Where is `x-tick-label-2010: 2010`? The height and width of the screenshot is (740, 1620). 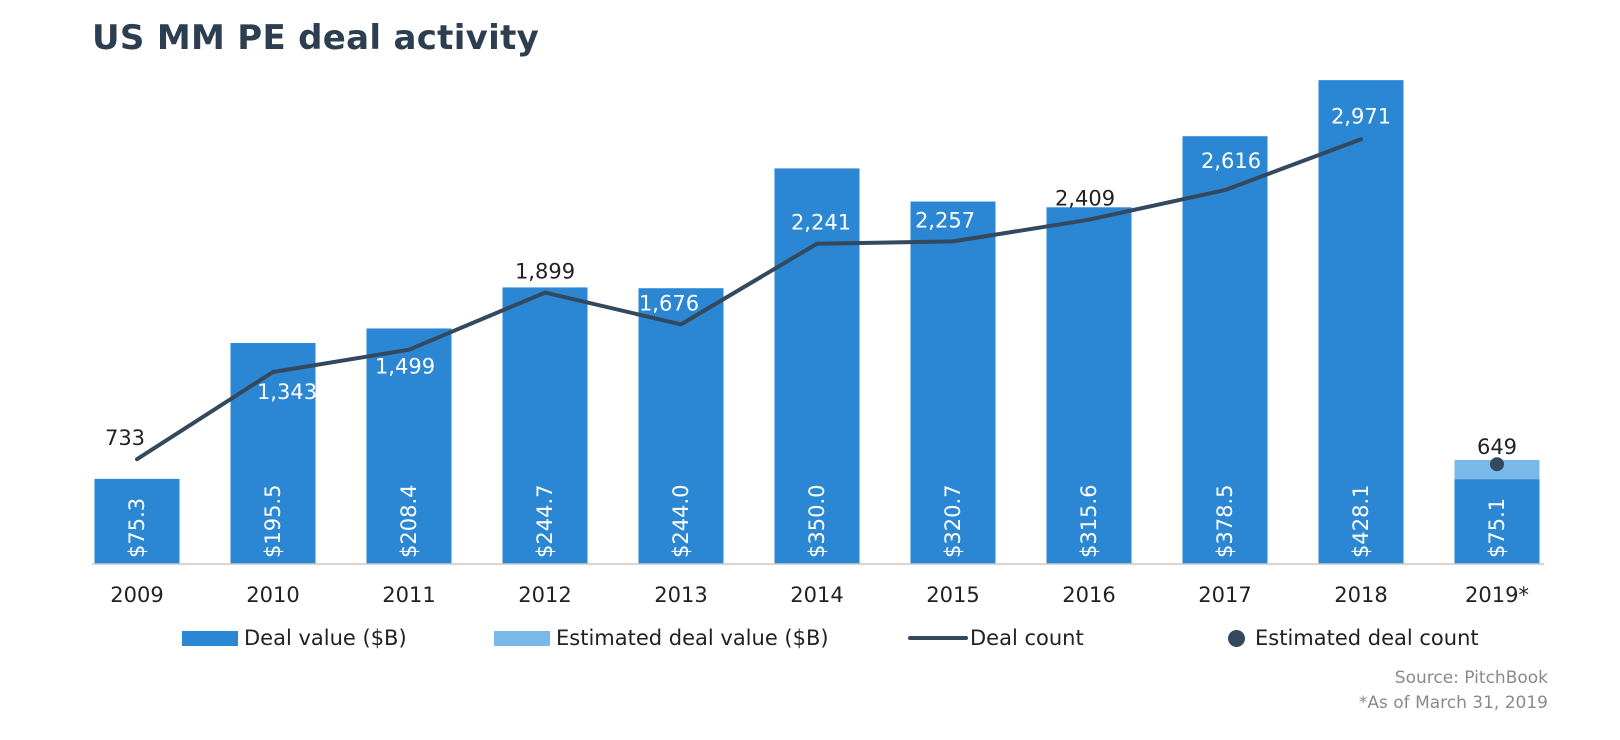 x-tick-label-2010: 2010 is located at coordinates (272, 595).